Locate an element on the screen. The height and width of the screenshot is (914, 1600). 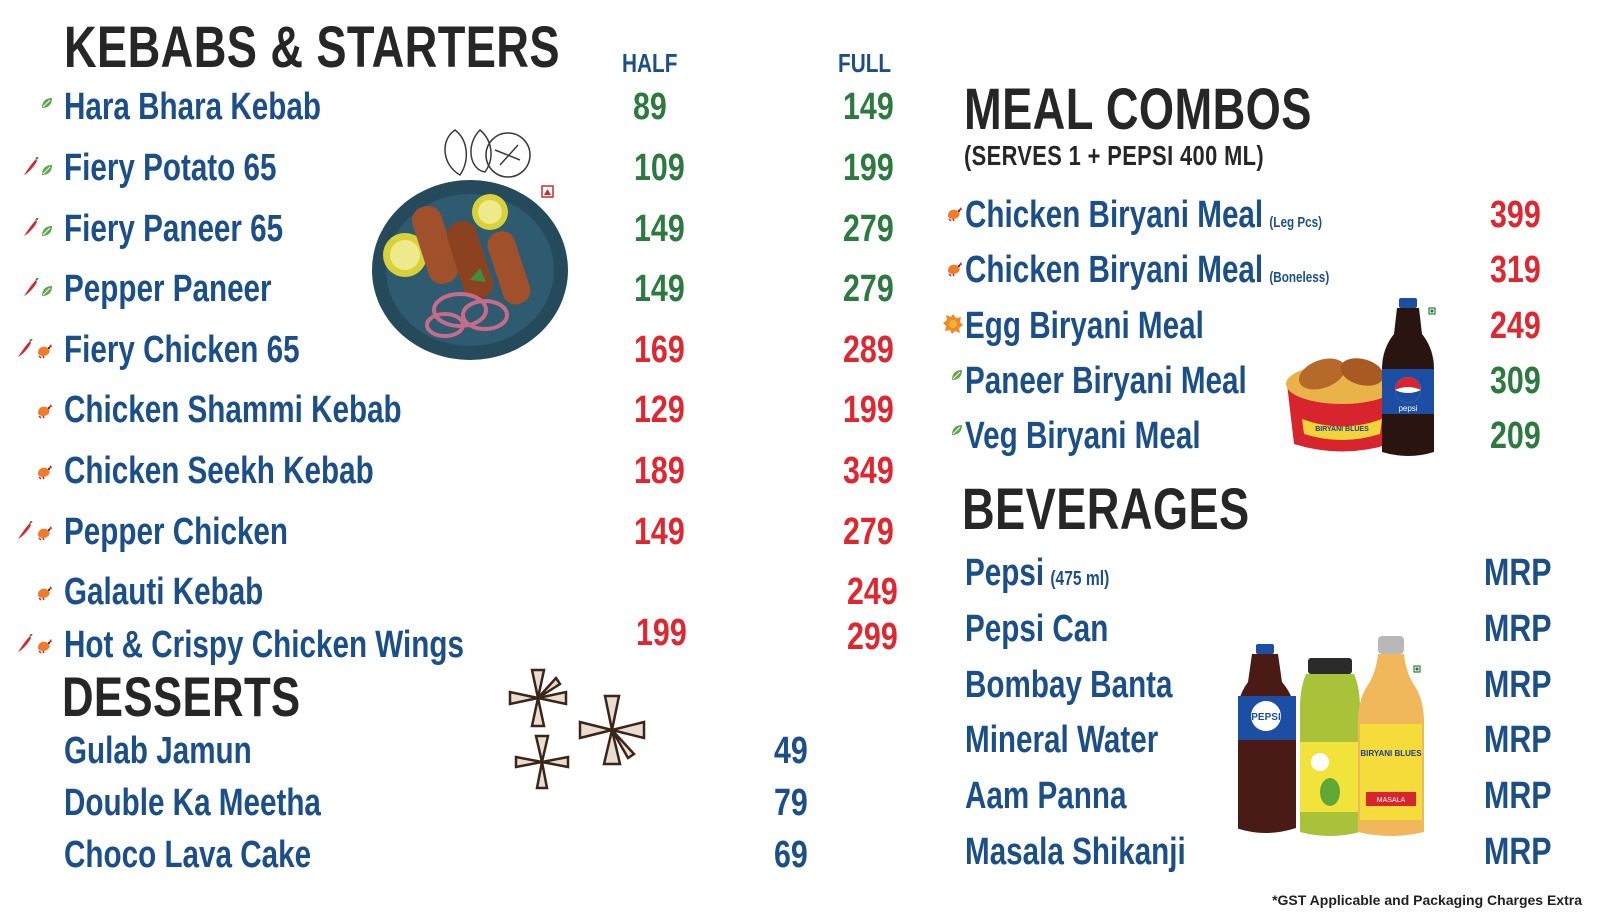
beverage-item-name: Pepsi Can is located at coordinates (1036, 629).